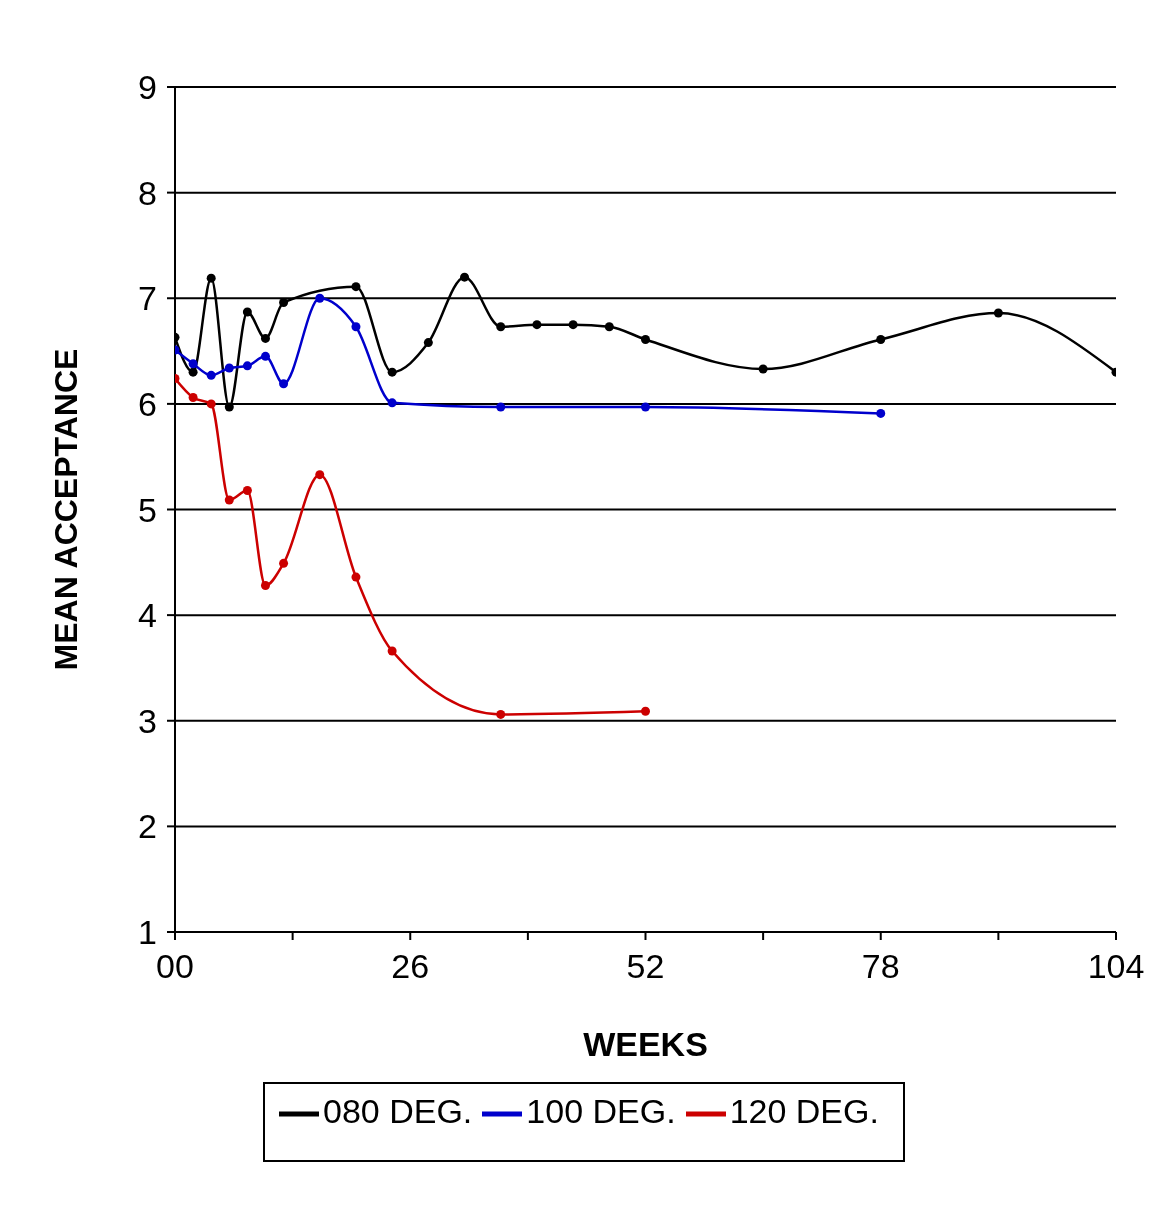 This screenshot has width=1171, height=1210. What do you see at coordinates (1116, 966) in the screenshot?
I see `x-tick-label: 104` at bounding box center [1116, 966].